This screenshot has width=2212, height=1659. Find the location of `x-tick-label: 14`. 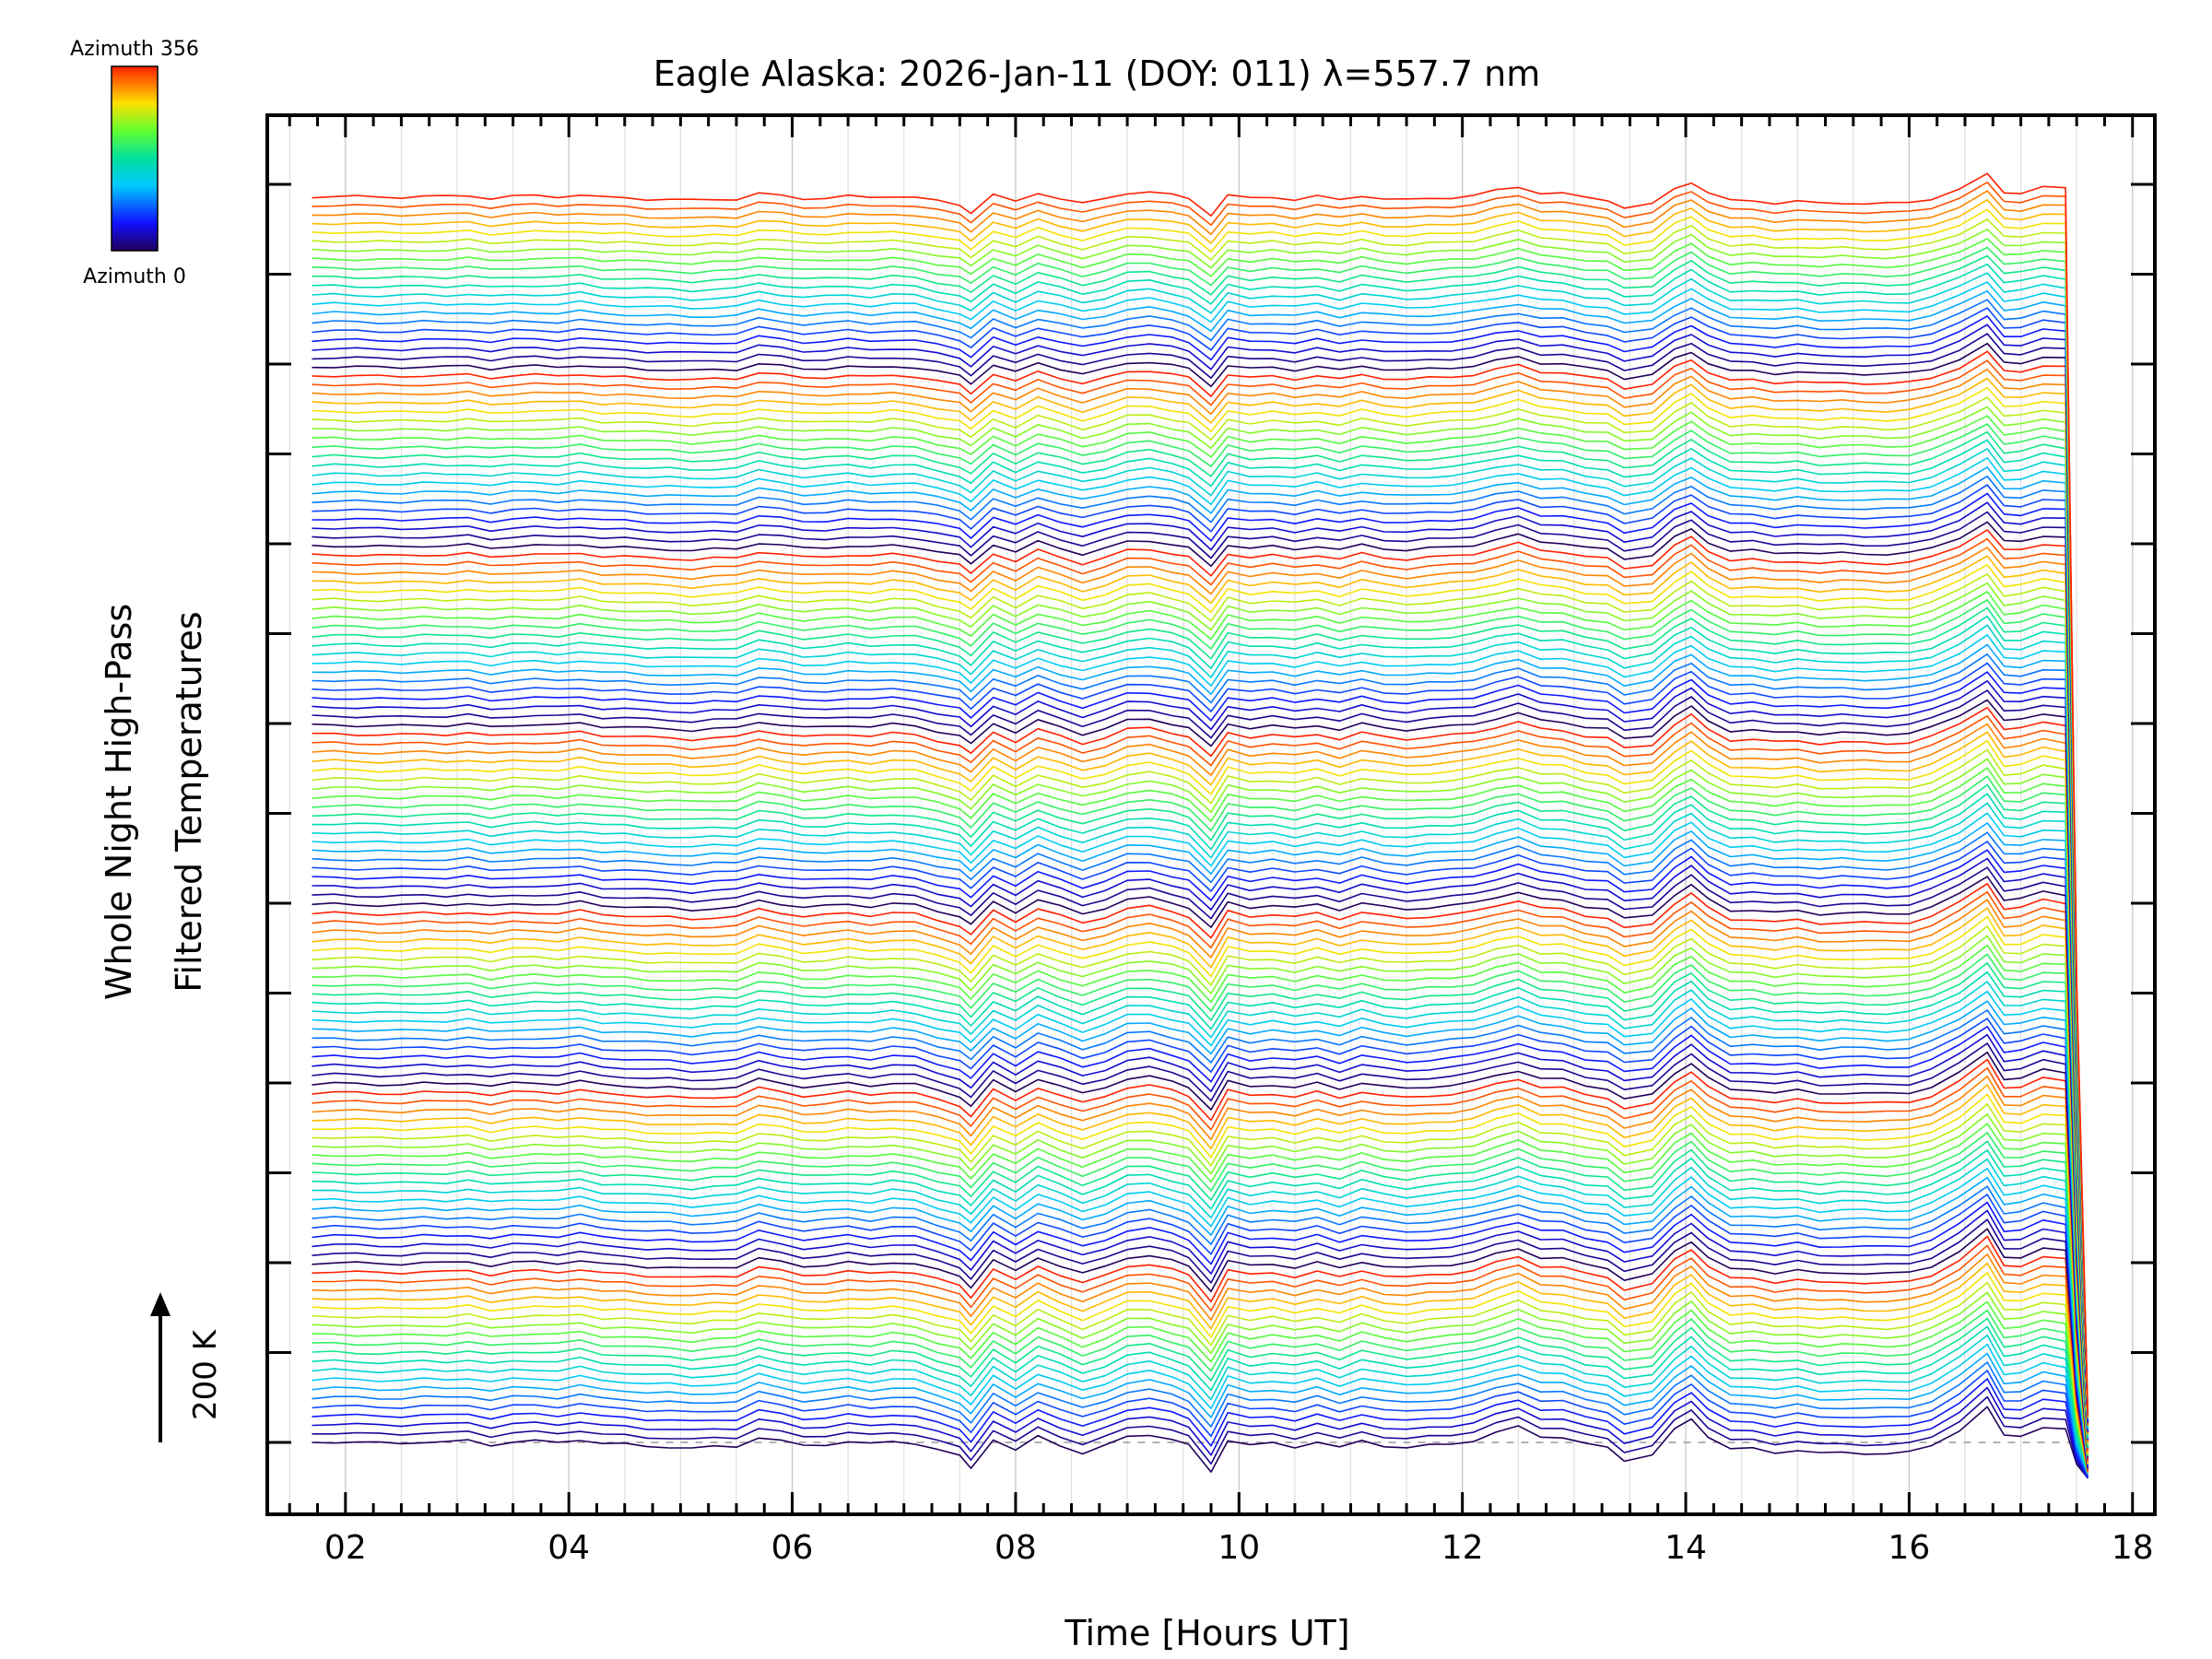

x-tick-label: 14 is located at coordinates (1686, 1548).